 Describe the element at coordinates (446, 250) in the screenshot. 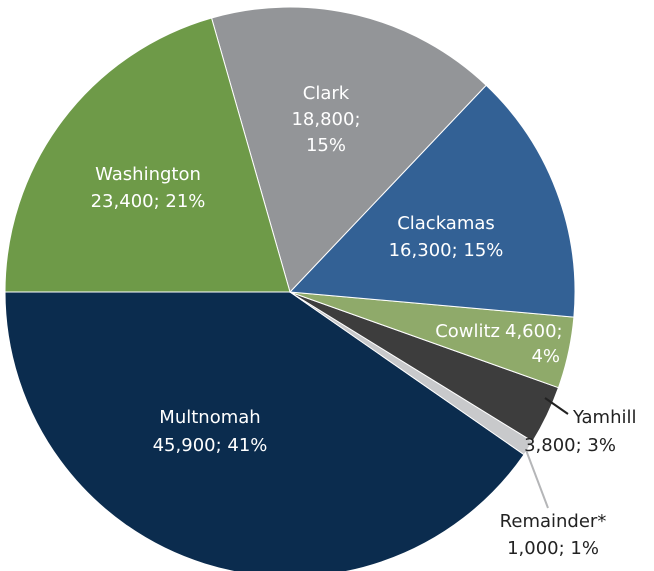

I see `value-label: 16,300; 15%` at that location.